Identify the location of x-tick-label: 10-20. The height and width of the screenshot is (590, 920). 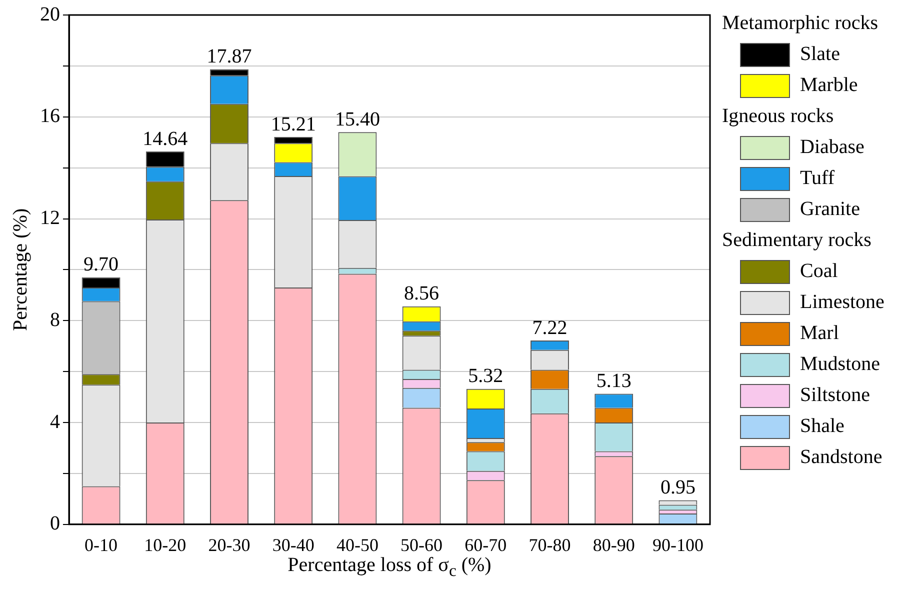
(165, 544).